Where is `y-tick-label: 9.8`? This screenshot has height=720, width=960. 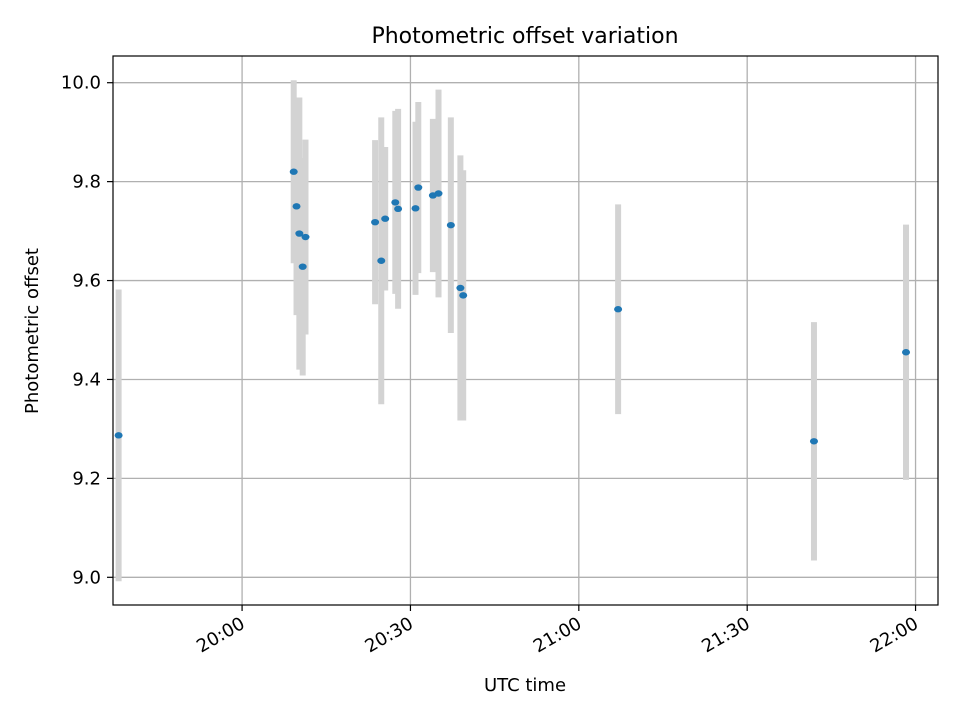 y-tick-label: 9.8 is located at coordinates (86, 182).